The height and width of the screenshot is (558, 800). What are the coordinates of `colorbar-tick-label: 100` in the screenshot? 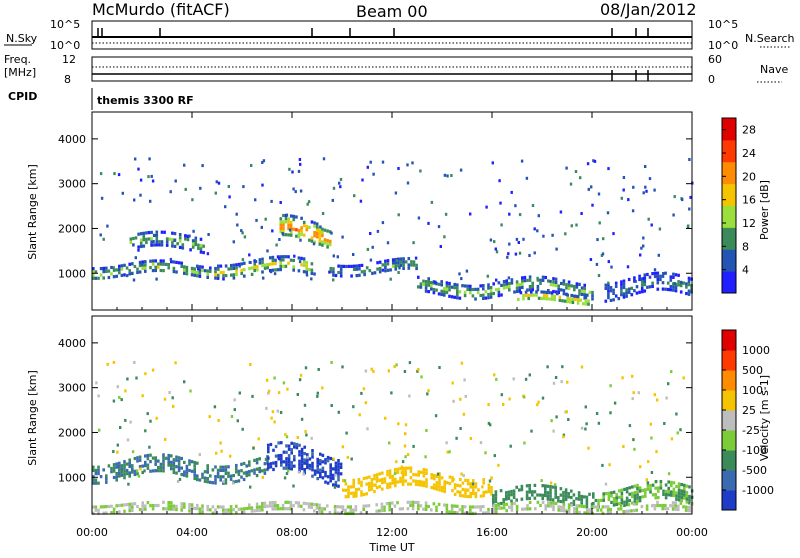 It's located at (752, 390).